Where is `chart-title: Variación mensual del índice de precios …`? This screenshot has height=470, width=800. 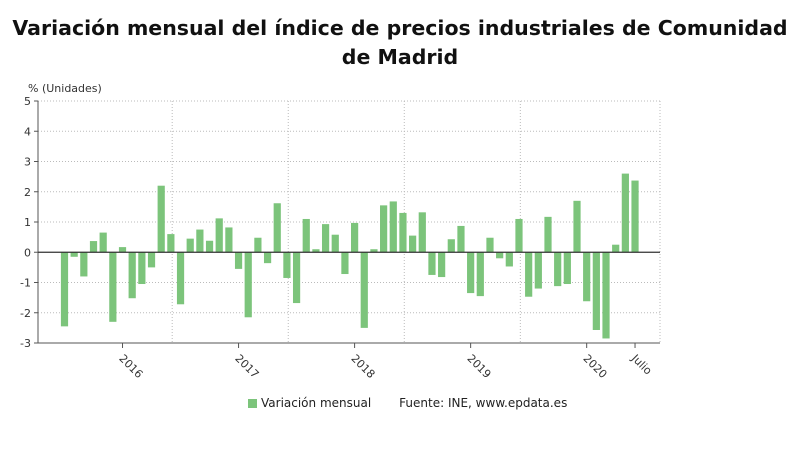
chart-title: Variación mensual del índice de precios … is located at coordinates (400, 42).